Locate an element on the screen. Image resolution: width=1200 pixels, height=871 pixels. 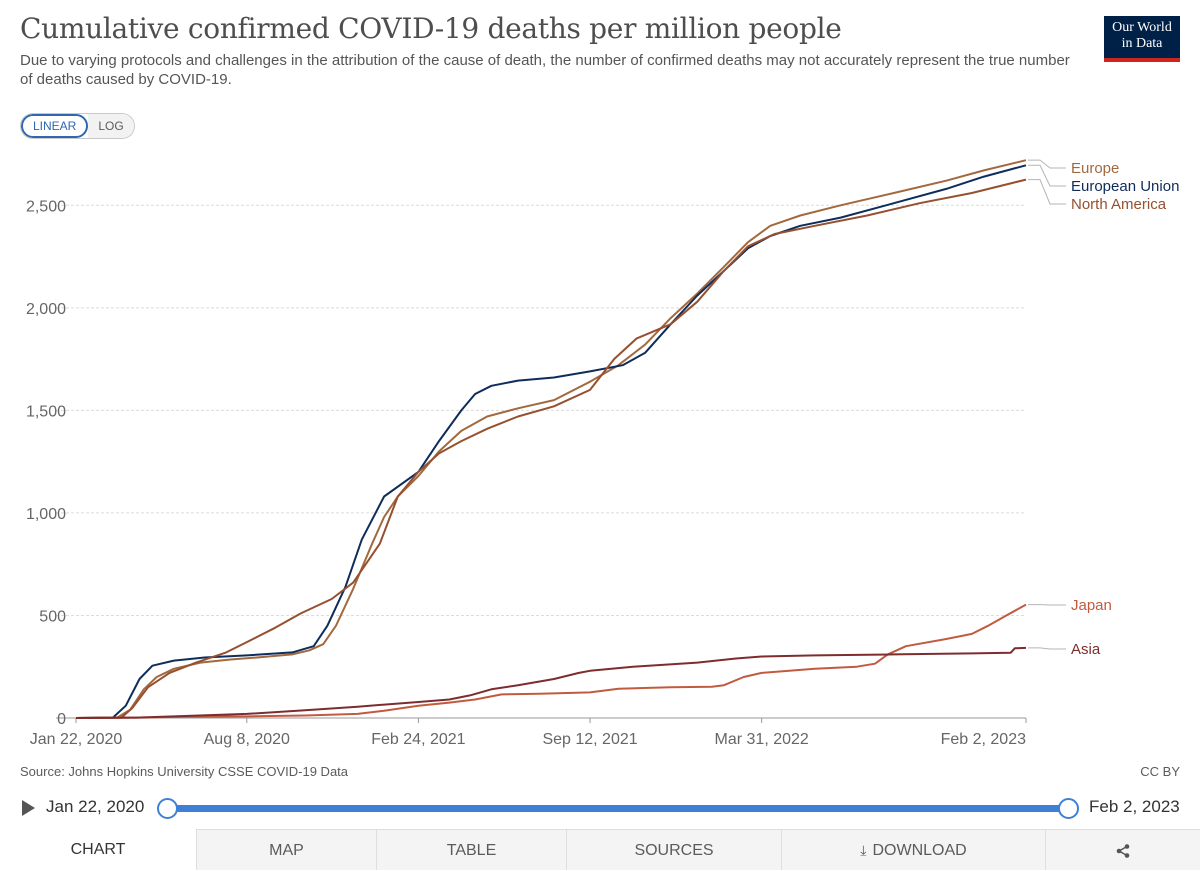
series-label-europe: Europe is located at coordinates (1095, 168).